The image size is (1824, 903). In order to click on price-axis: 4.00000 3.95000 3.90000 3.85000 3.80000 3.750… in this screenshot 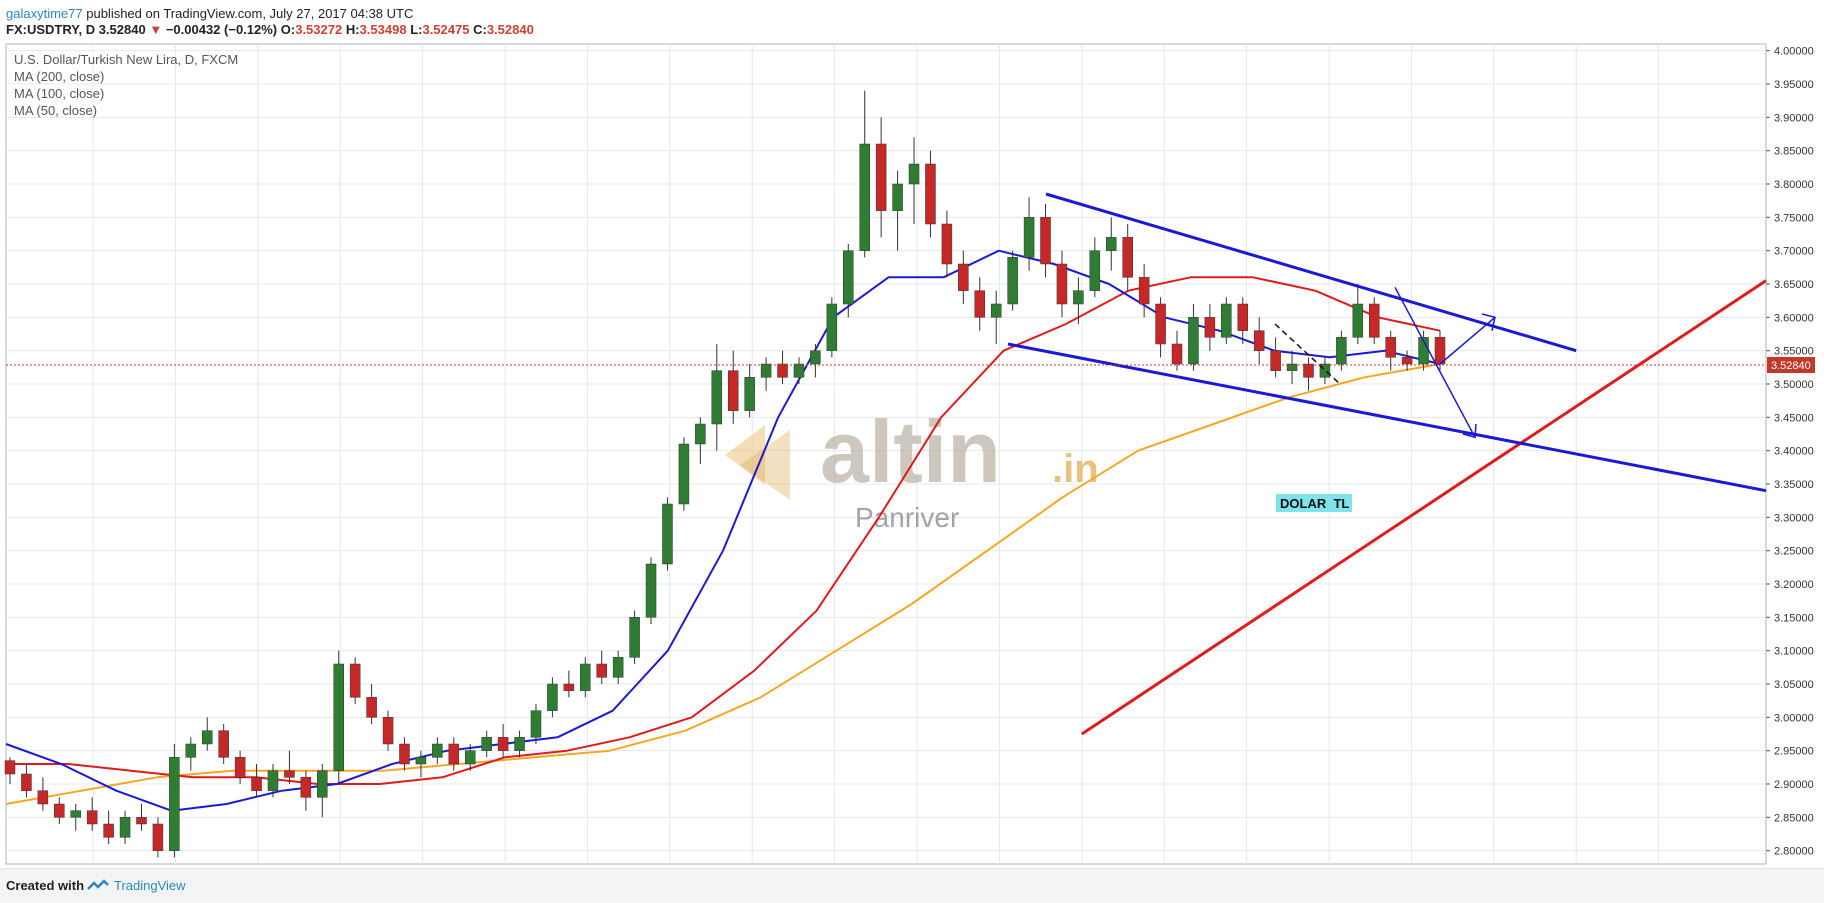, I will do `click(1790, 452)`.